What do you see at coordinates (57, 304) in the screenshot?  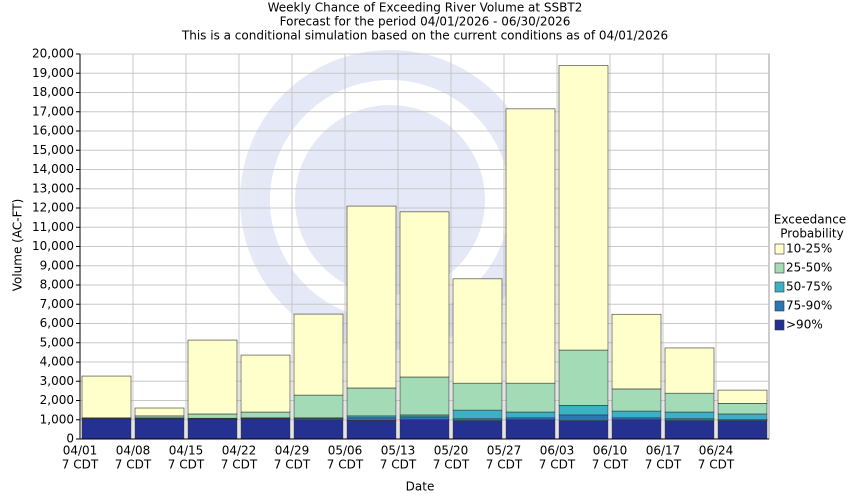 I see `y-tick-label: 7,000` at bounding box center [57, 304].